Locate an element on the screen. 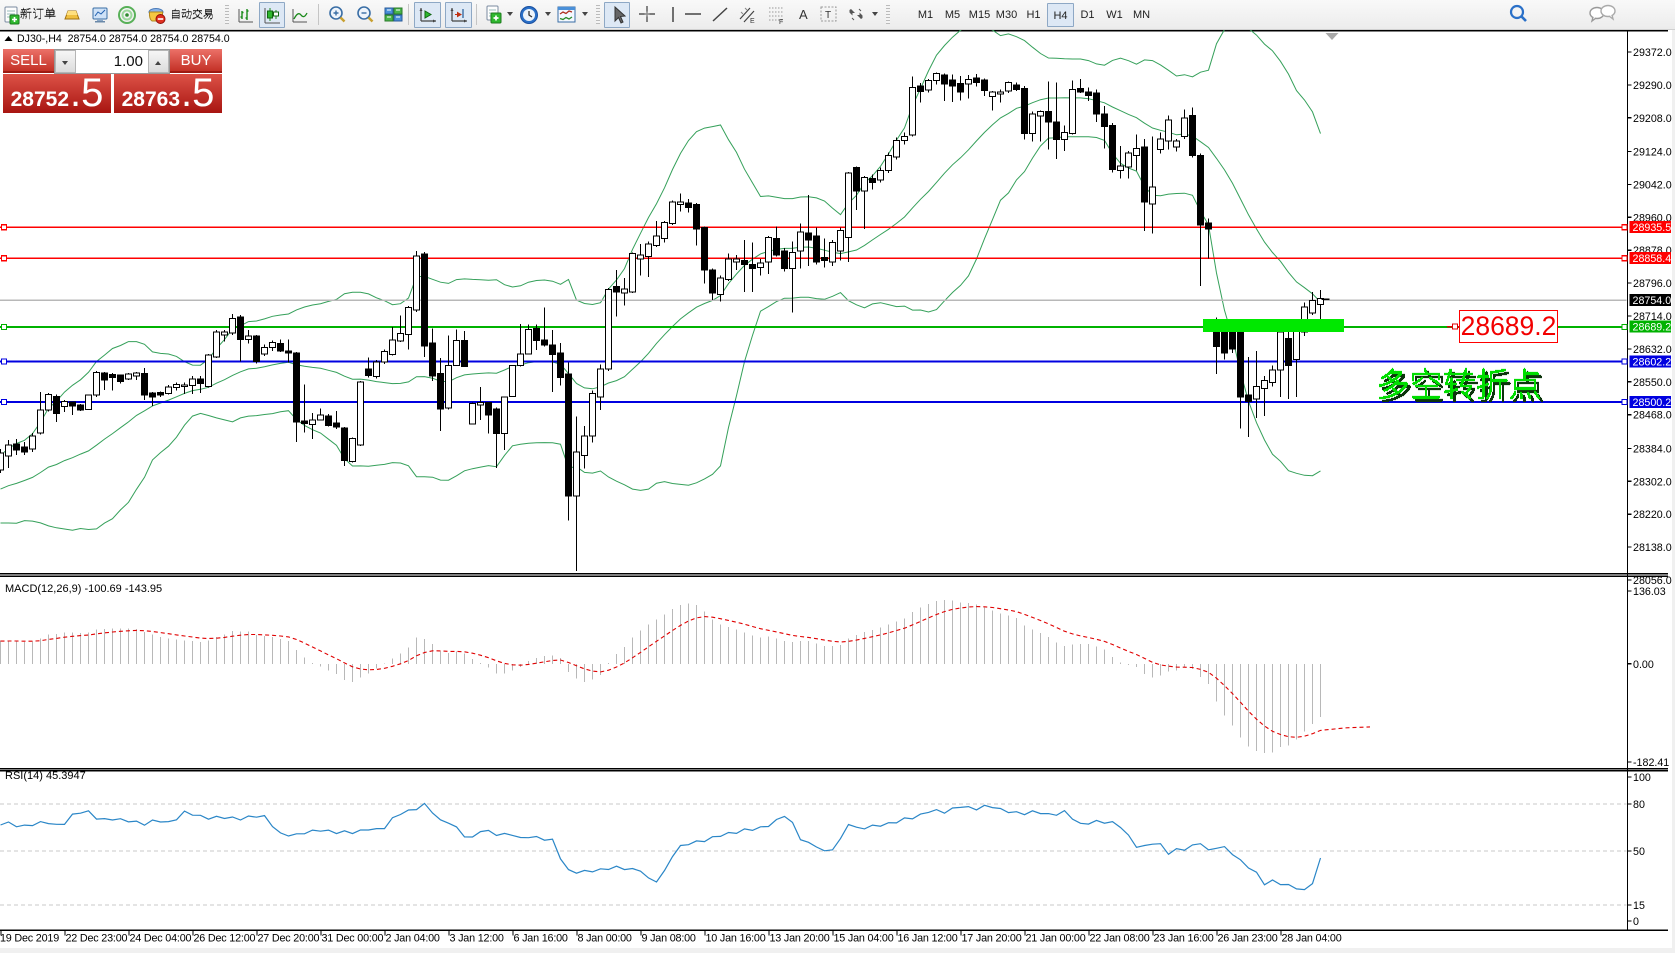  svg-text: 28056.0 is located at coordinates (1652, 581).